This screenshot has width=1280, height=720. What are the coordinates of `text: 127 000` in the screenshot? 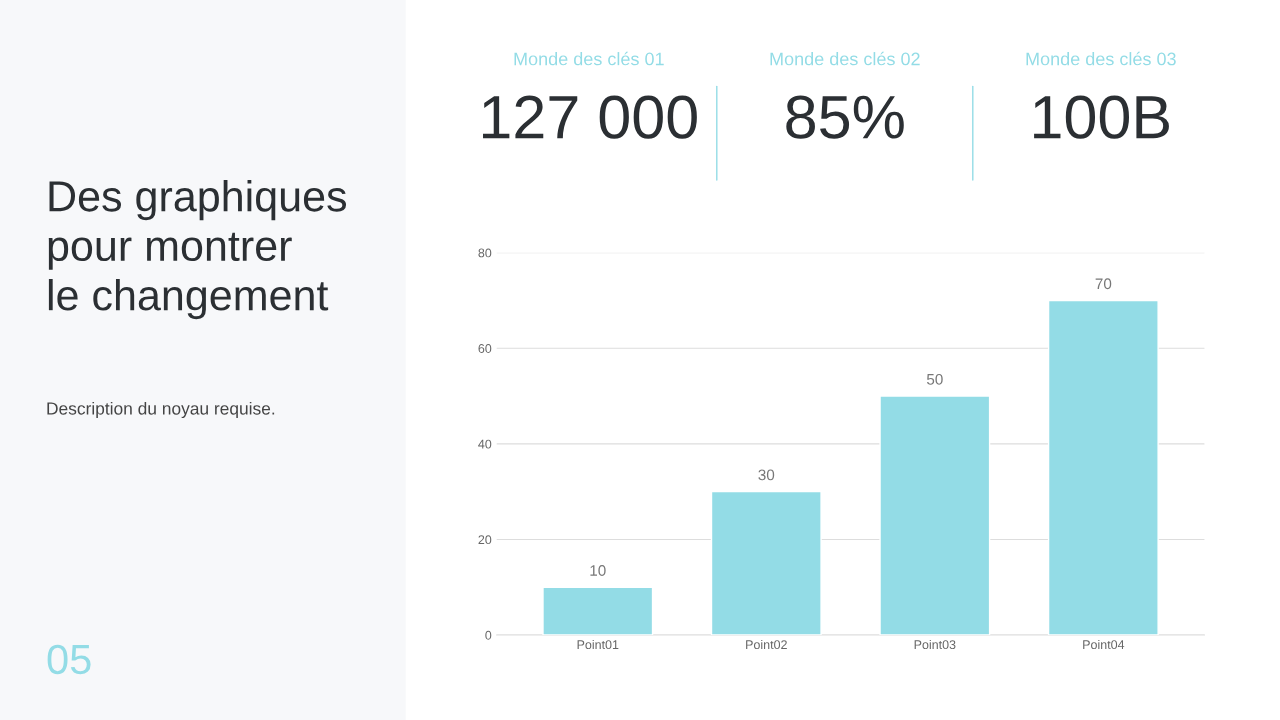 It's located at (590, 117).